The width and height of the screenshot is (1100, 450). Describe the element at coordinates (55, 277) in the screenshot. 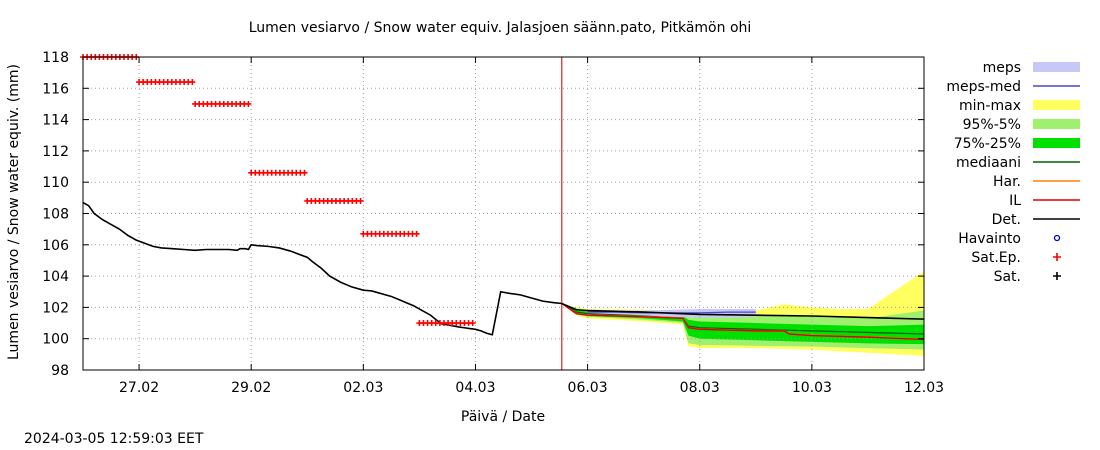

I see `y-tick-label: 104` at that location.